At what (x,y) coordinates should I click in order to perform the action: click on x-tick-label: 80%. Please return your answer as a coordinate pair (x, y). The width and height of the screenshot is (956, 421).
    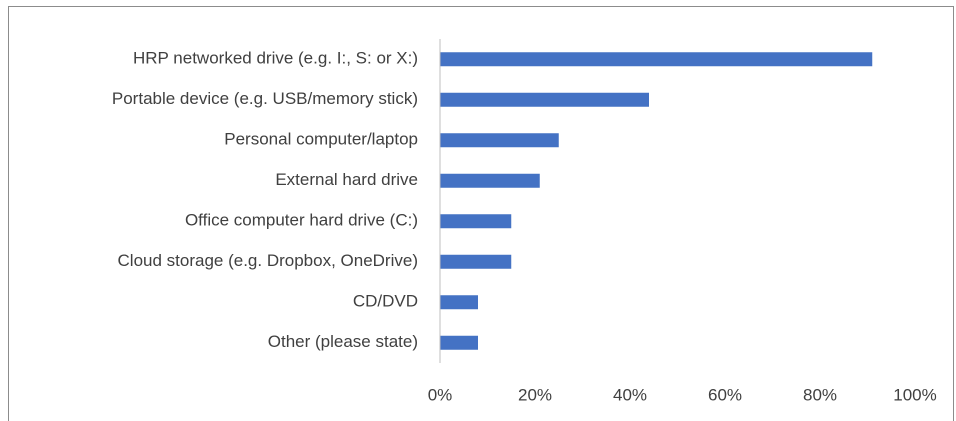
    Looking at the image, I should click on (820, 394).